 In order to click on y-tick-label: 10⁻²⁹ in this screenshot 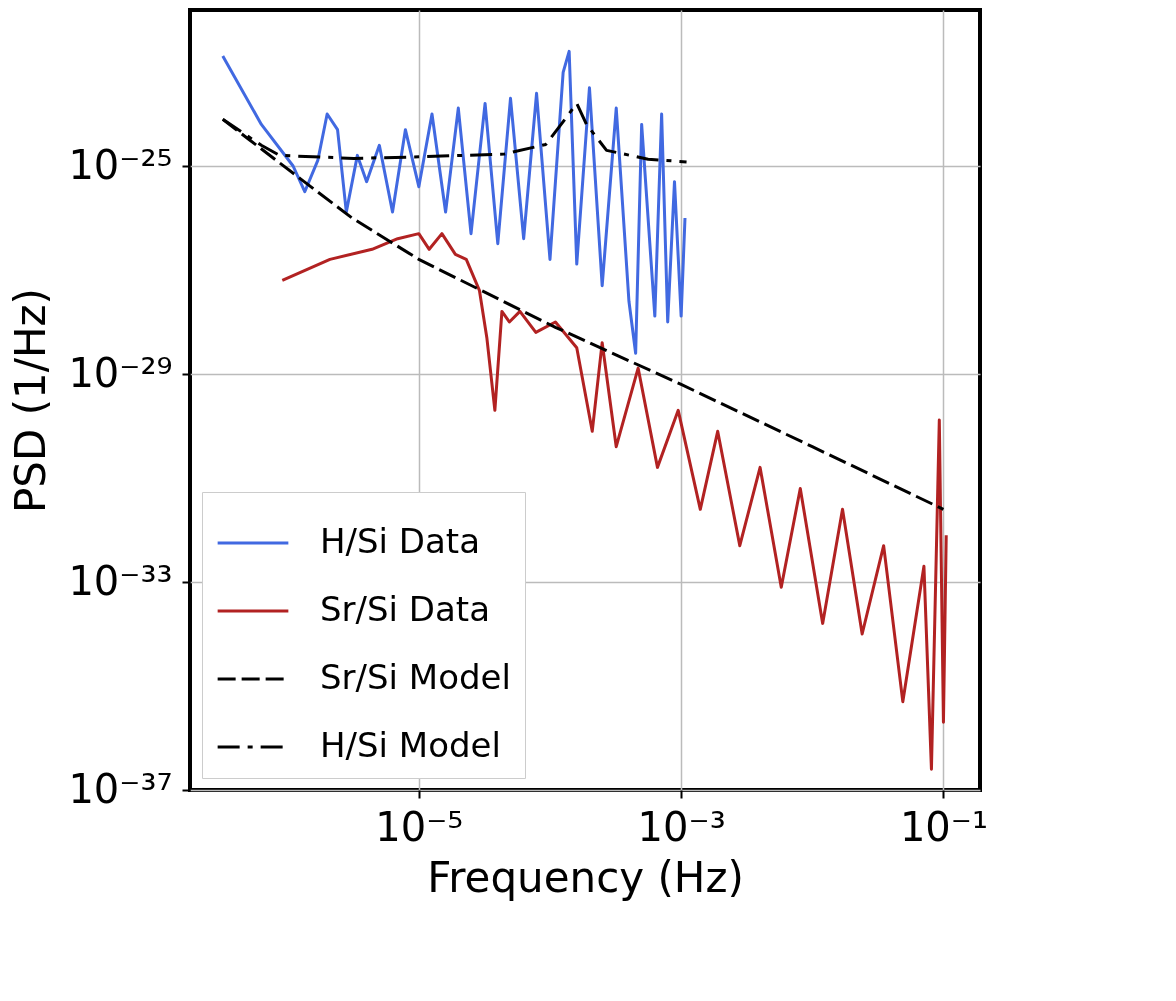, I will do `click(120, 372)`.